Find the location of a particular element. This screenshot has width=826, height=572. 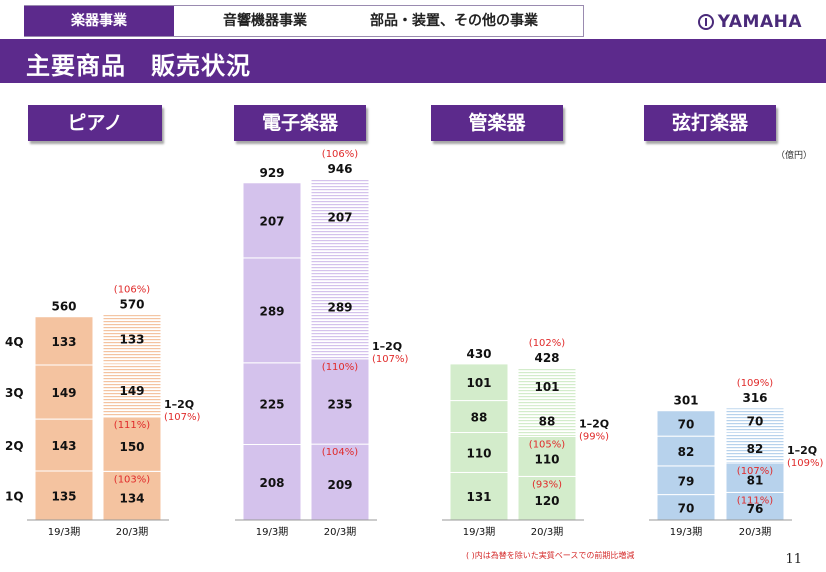

growth-label-q2: (110%) is located at coordinates (340, 367).